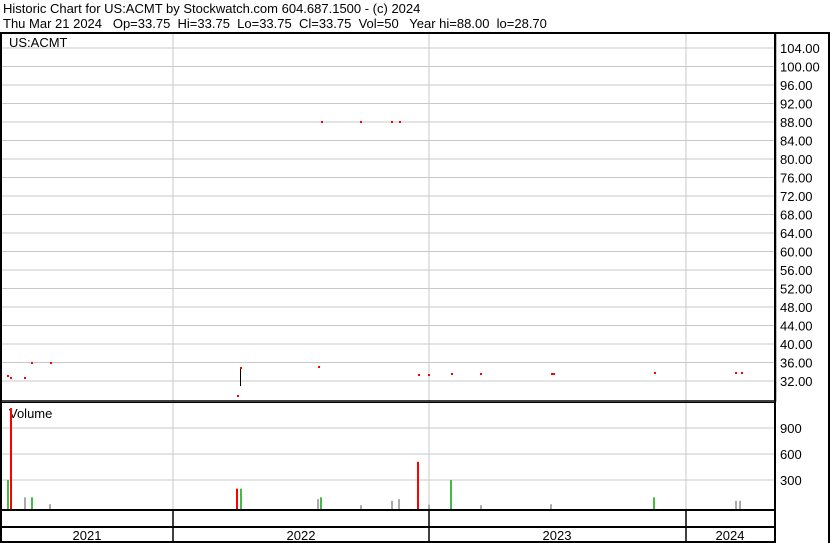  I want to click on volume-tick-label: 900, so click(791, 428).